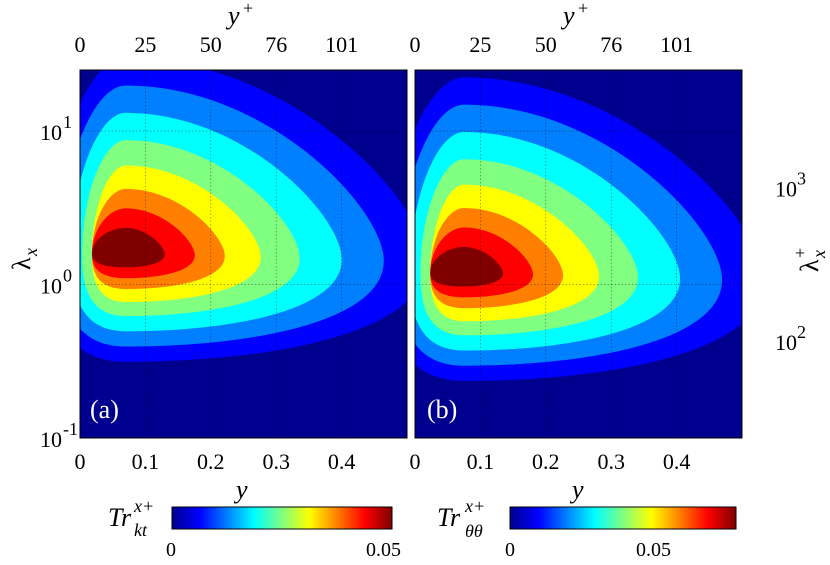 This screenshot has width=830, height=565. Describe the element at coordinates (342, 461) in the screenshot. I see `panel-a-x-tick-label: 0.4` at that location.